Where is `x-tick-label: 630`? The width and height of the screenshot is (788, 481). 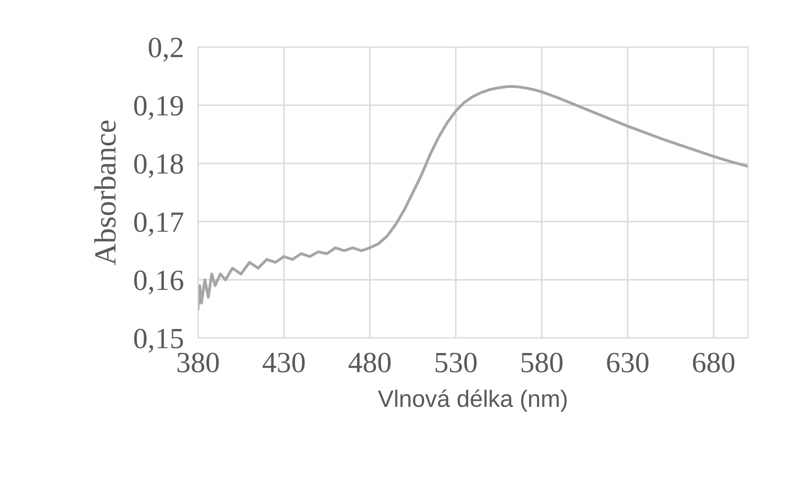 x-tick-label: 630 is located at coordinates (627, 362).